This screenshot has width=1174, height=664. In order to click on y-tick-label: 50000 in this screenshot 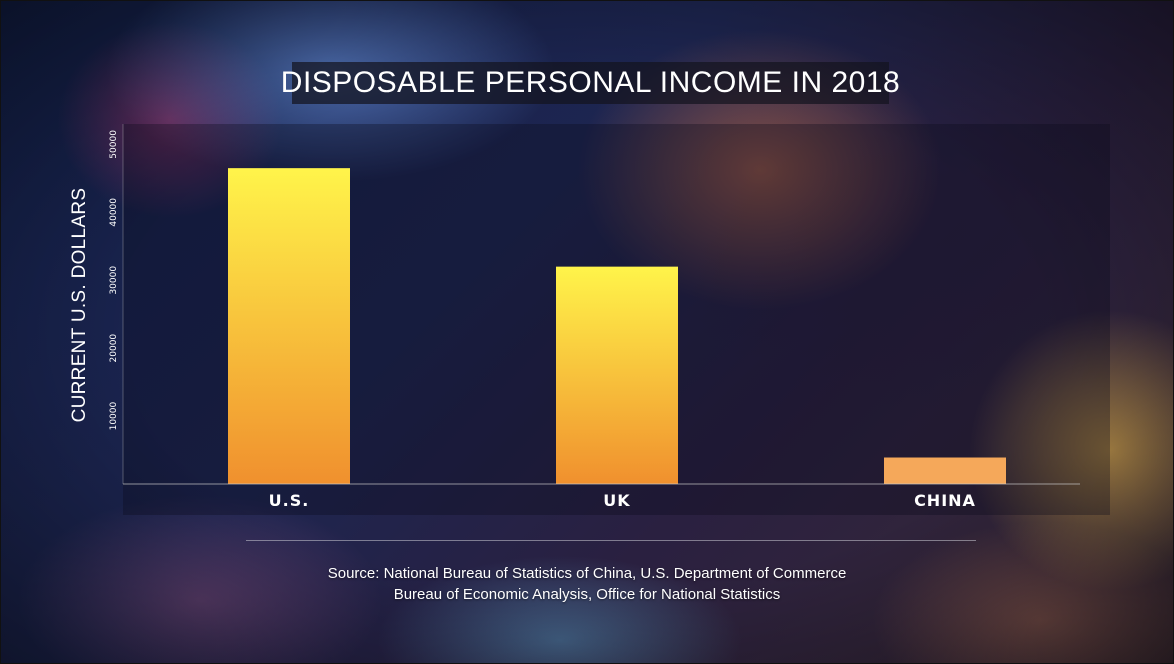, I will do `click(114, 144)`.